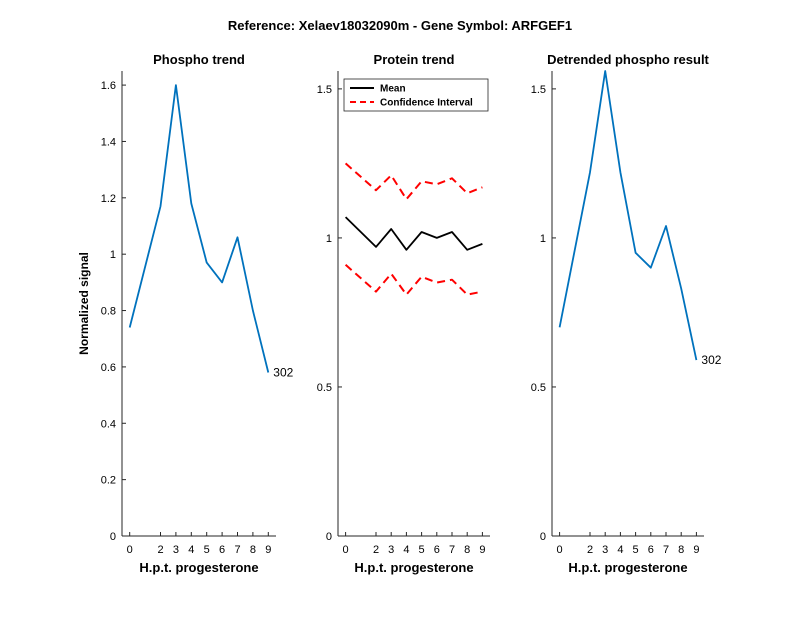 The image size is (800, 618). I want to click on legend-ci-label: Confidence Interval, so click(426, 103).